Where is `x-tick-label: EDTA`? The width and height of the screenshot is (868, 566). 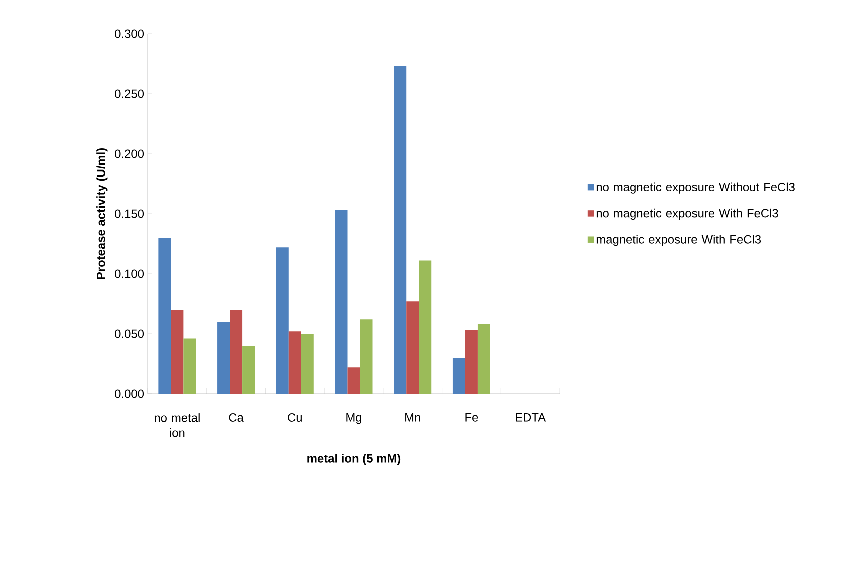 x-tick-label: EDTA is located at coordinates (531, 418).